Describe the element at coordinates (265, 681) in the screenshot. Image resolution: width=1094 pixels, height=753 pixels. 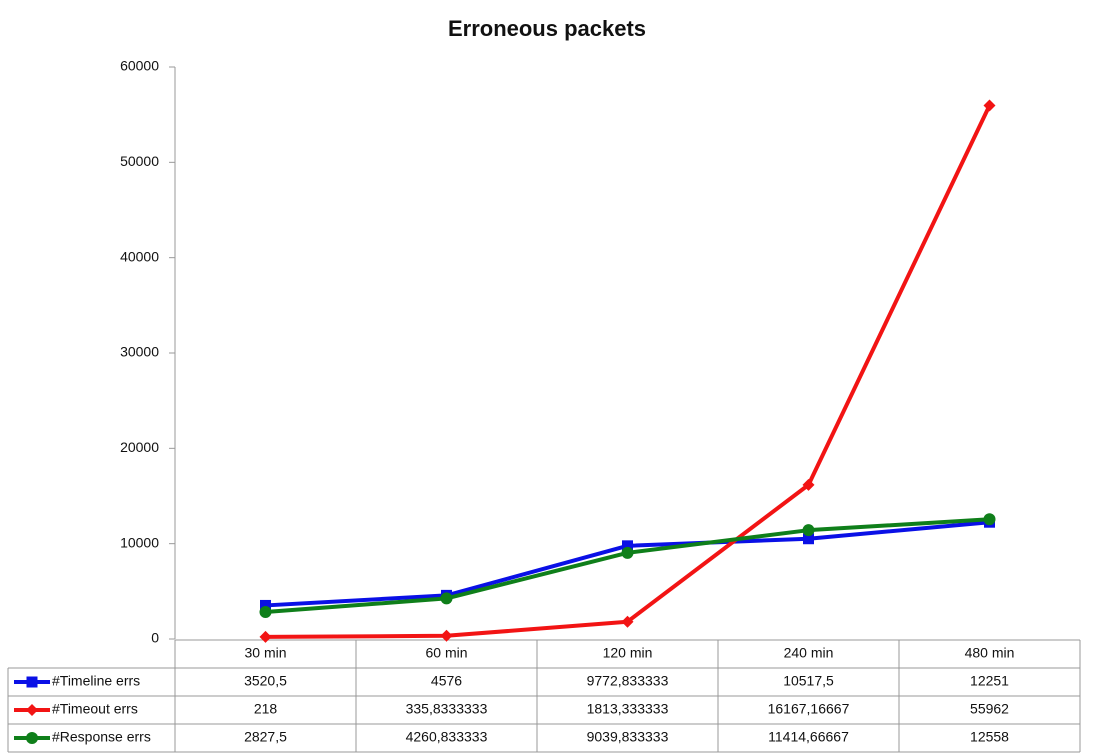
I see `table-value: 3520,5` at that location.